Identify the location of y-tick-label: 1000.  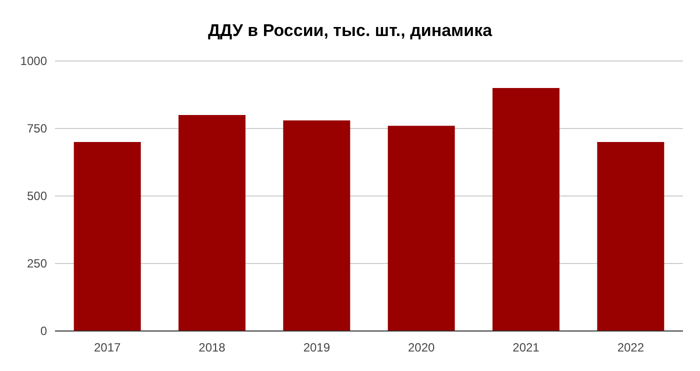
(34, 61).